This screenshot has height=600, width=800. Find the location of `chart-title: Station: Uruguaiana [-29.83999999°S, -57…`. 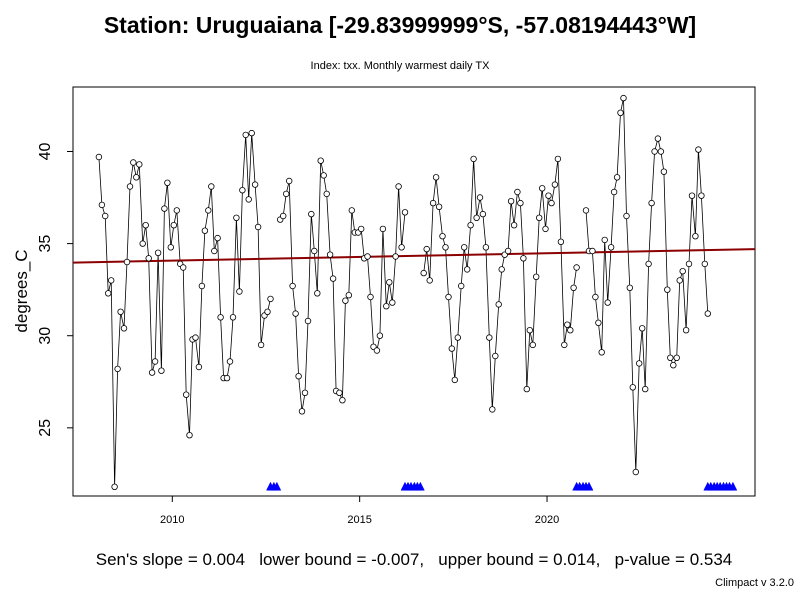

chart-title: Station: Uruguaiana [-29.83999999°S, -57… is located at coordinates (400, 25).